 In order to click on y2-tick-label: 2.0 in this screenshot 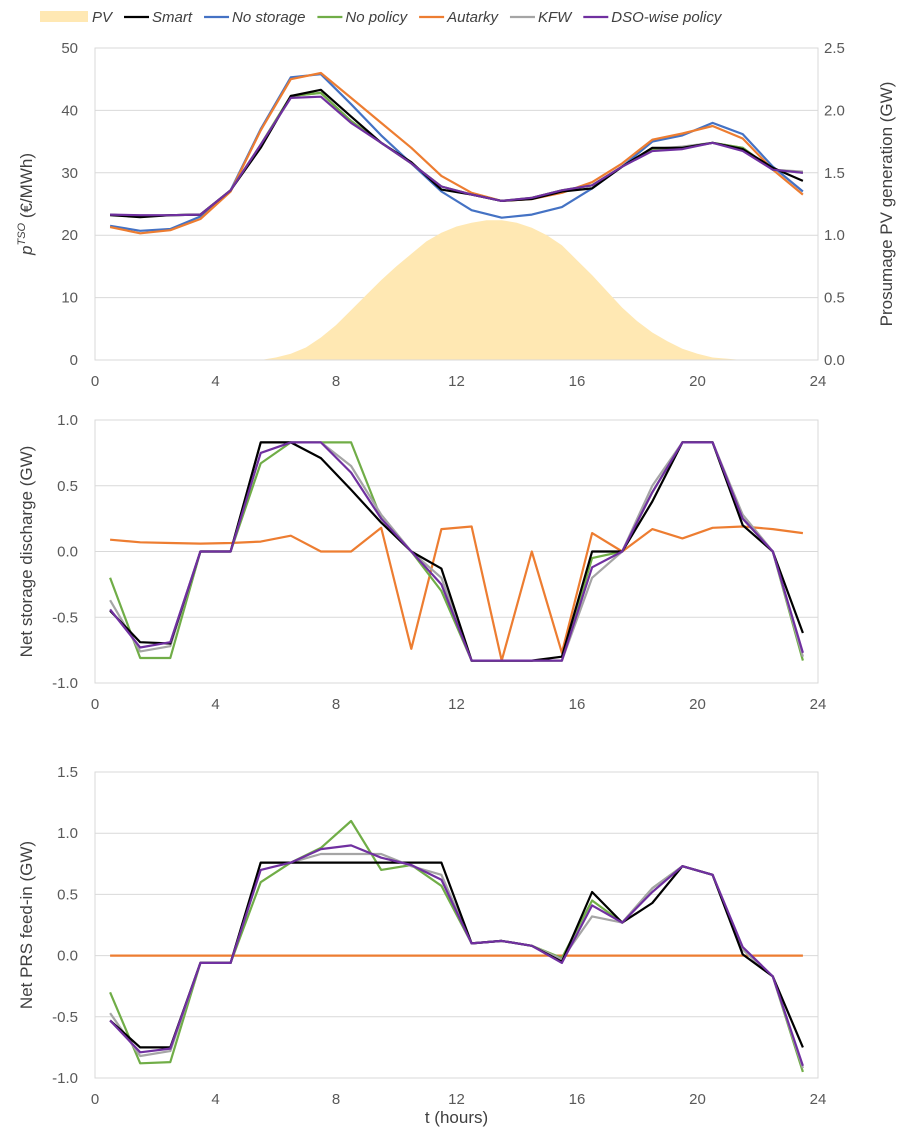, I will do `click(834, 110)`.